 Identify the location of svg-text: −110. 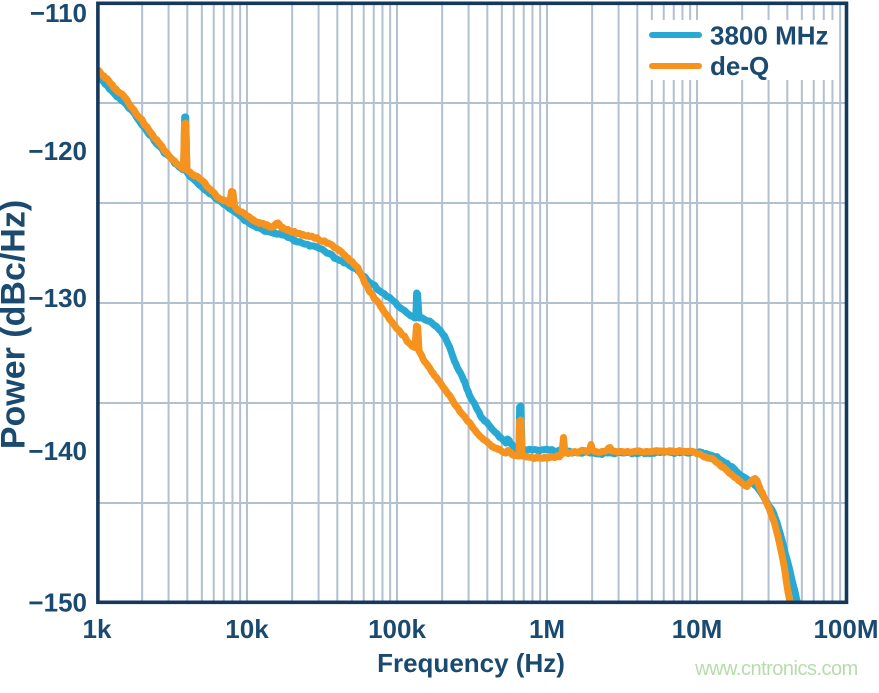
(58, 14).